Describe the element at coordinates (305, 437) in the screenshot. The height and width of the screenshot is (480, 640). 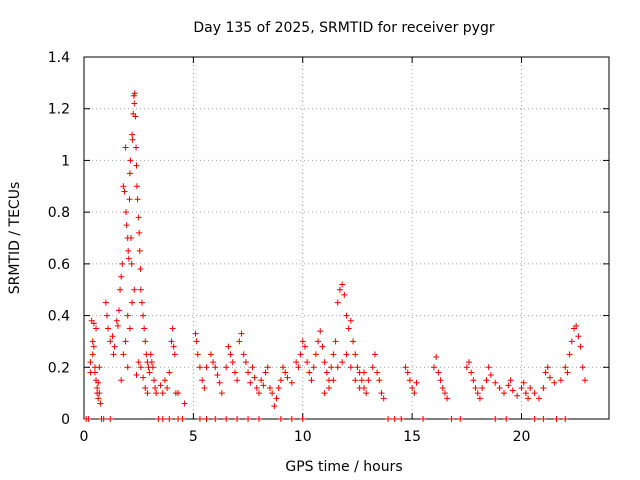
I see `x-tick-labels: 0 5 10 15 20` at that location.